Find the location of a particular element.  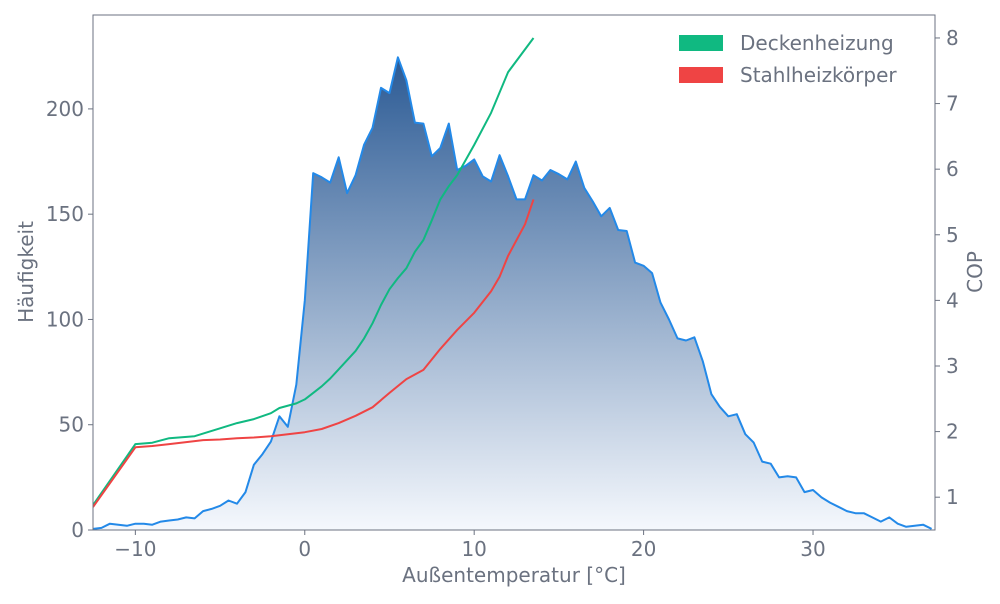

y-tick-label: 100 is located at coordinates (65, 319).